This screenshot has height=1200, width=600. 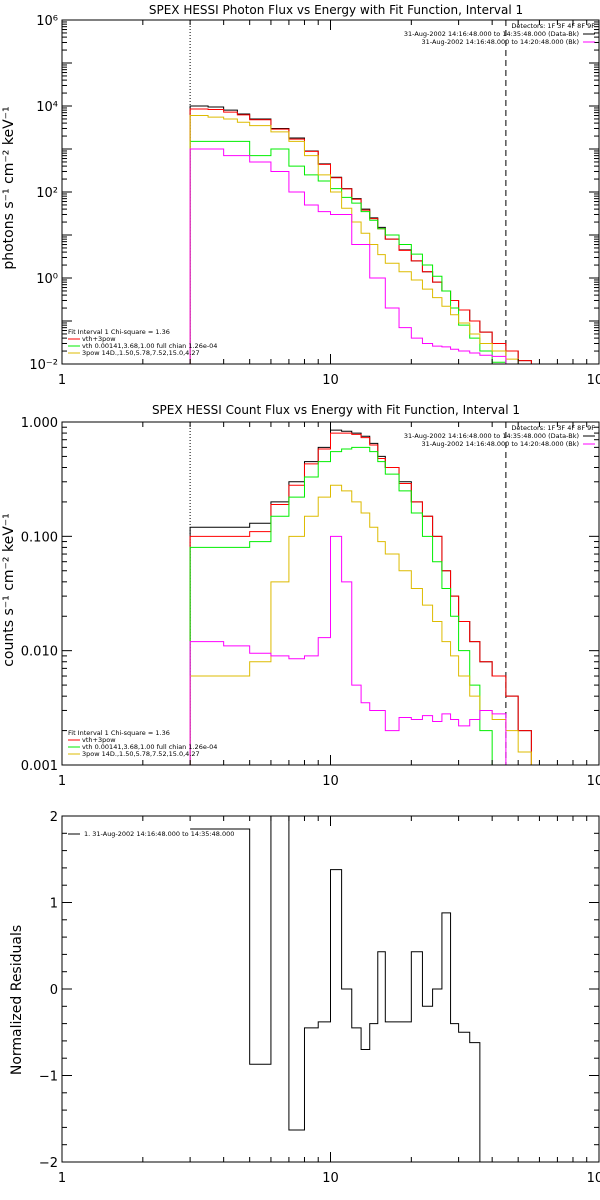 What do you see at coordinates (48, 1163) in the screenshot?
I see `y-tick-label: −2` at bounding box center [48, 1163].